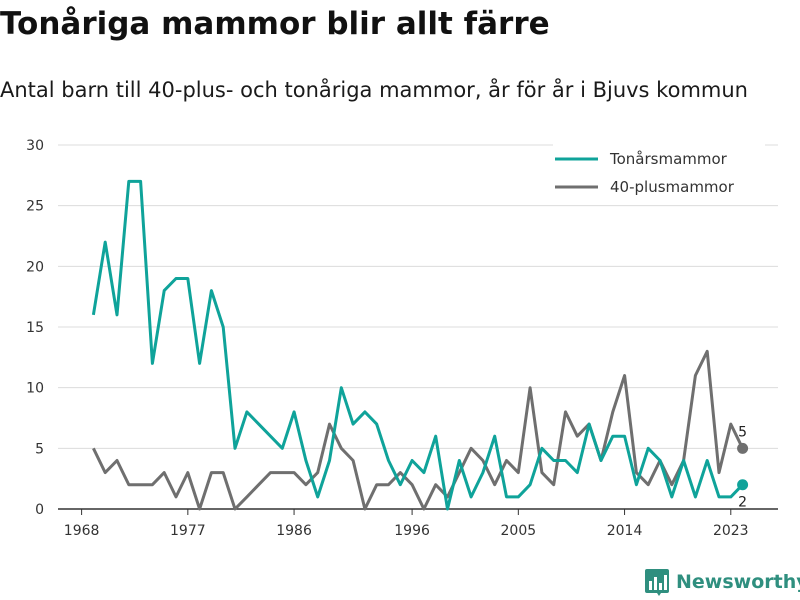  Describe the element at coordinates (39, 449) in the screenshot. I see `y-tick-label: 5` at that location.